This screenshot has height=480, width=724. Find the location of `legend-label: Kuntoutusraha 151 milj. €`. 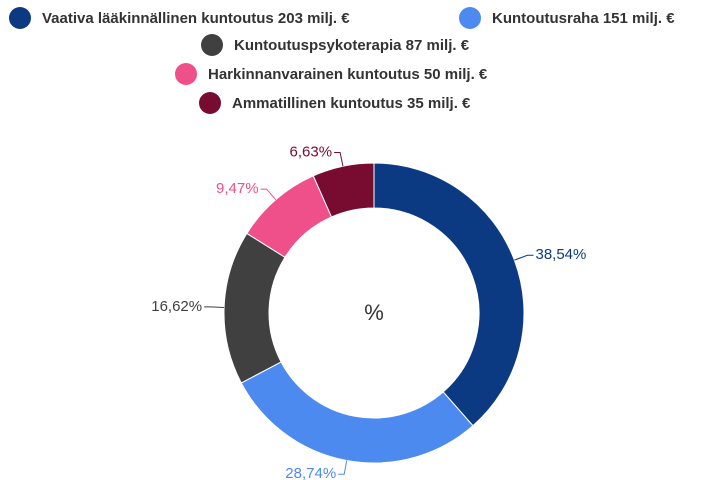

legend-label: Kuntoutusraha 151 milj. € is located at coordinates (583, 18).